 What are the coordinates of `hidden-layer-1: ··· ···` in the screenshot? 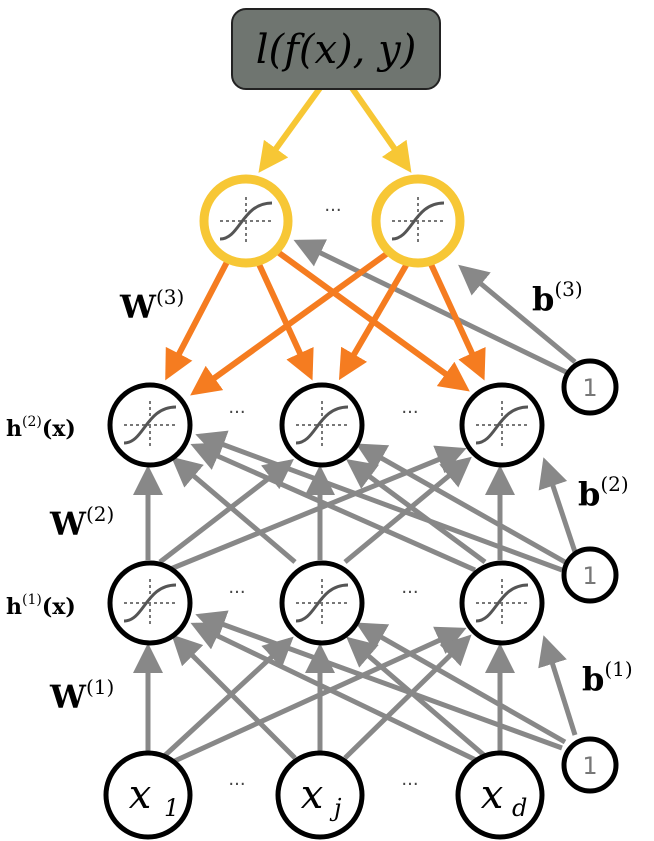 It's located at (326, 603).